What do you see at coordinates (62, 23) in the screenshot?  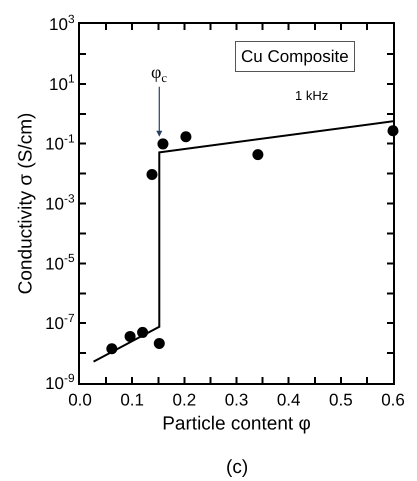 I see `y-tick-label: 10$^{3}$` at bounding box center [62, 23].